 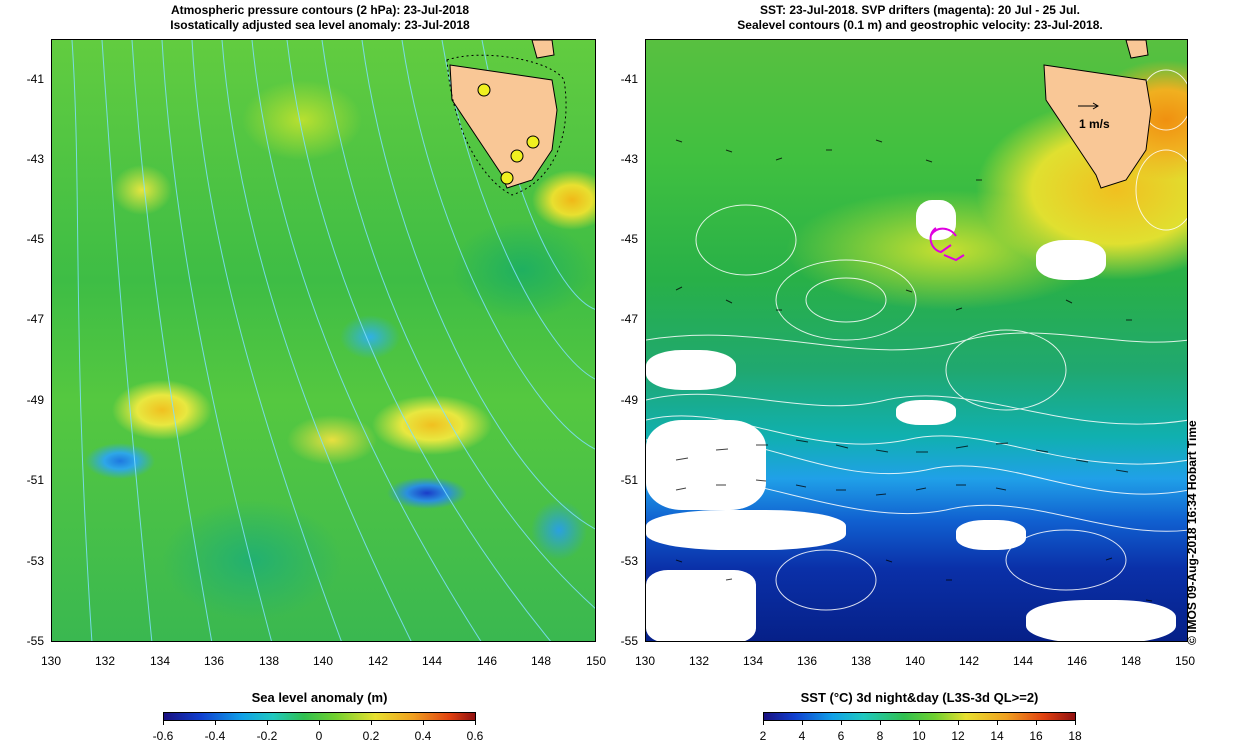 I want to click on sla-colorbar, so click(x=319, y=716).